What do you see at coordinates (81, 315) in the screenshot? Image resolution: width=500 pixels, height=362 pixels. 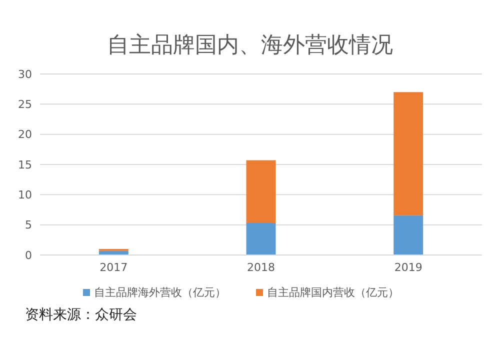 I see `text: 资料来源：众研会` at bounding box center [81, 315].